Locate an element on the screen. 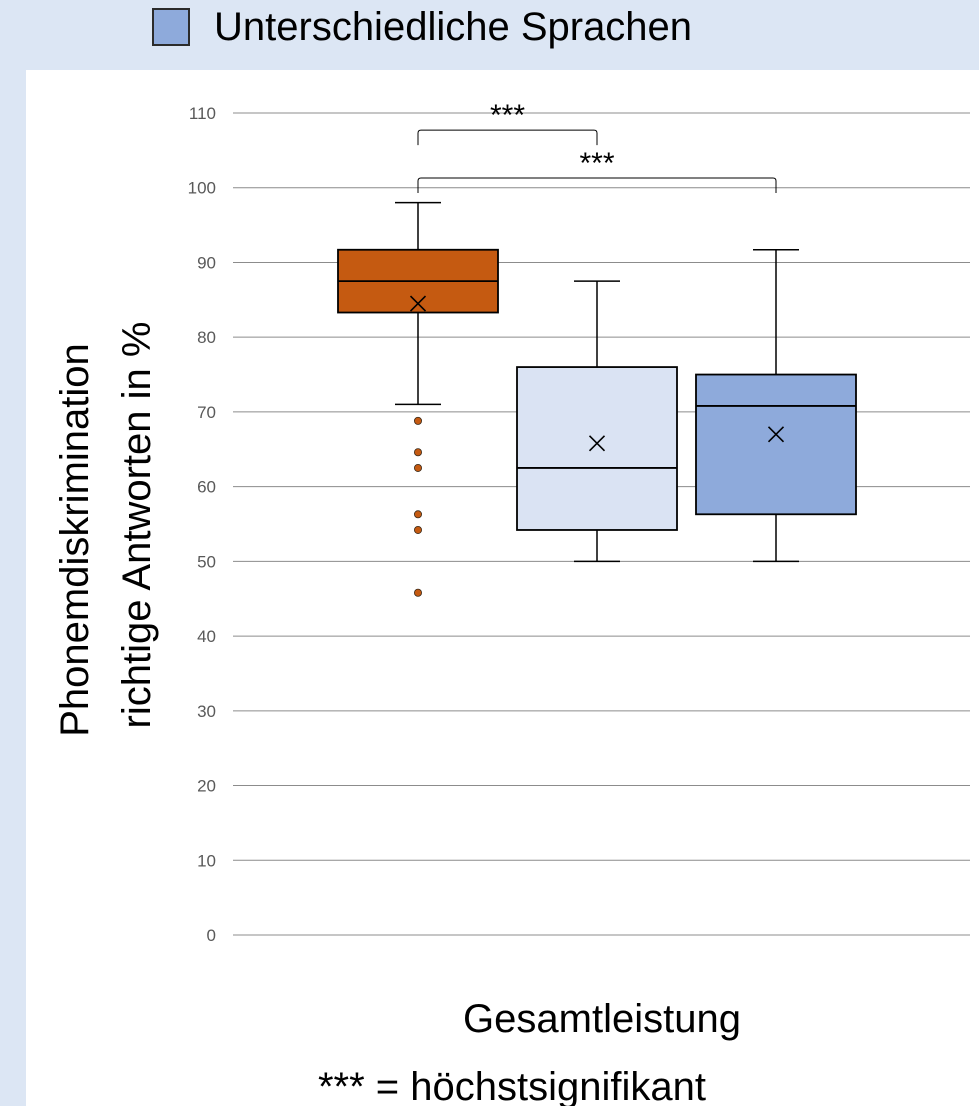 The height and width of the screenshot is (1106, 979). y-tick-label: 100 is located at coordinates (202, 188).